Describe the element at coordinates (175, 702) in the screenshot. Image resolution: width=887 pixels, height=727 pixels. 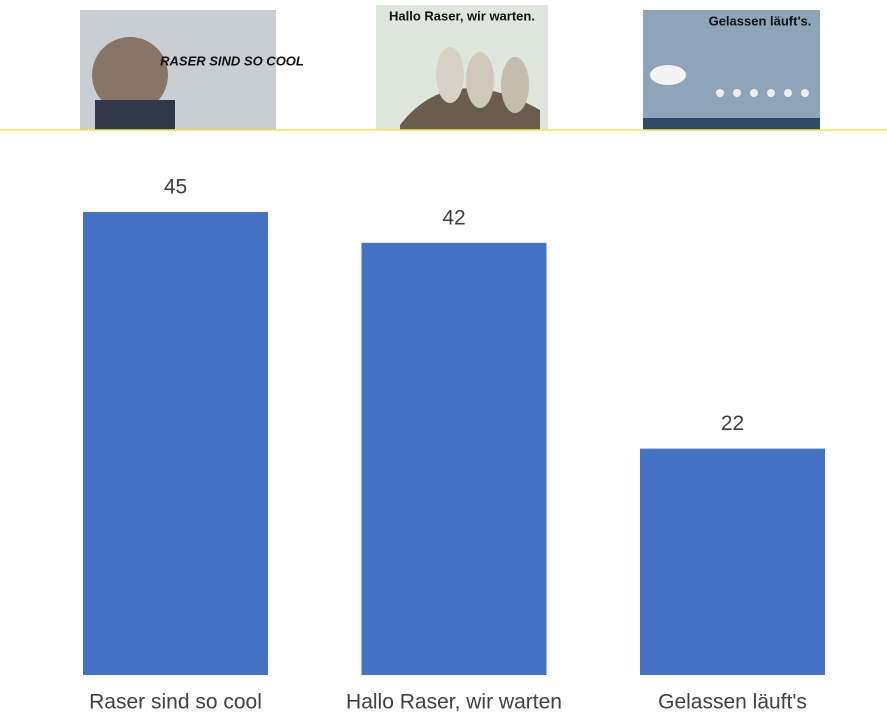
I see `x-tick-label: Raser sind so cool` at that location.